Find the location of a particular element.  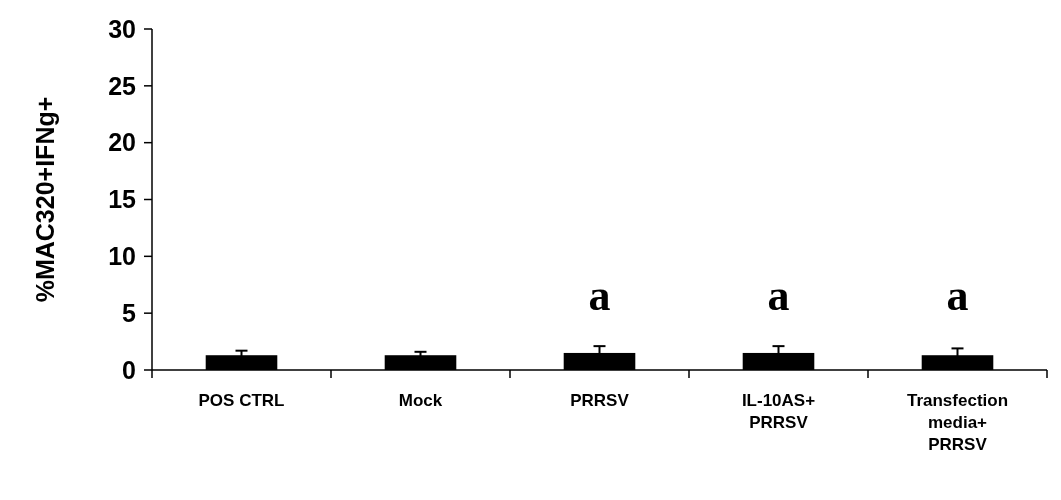

y-tick-label: 15 is located at coordinates (122, 199).